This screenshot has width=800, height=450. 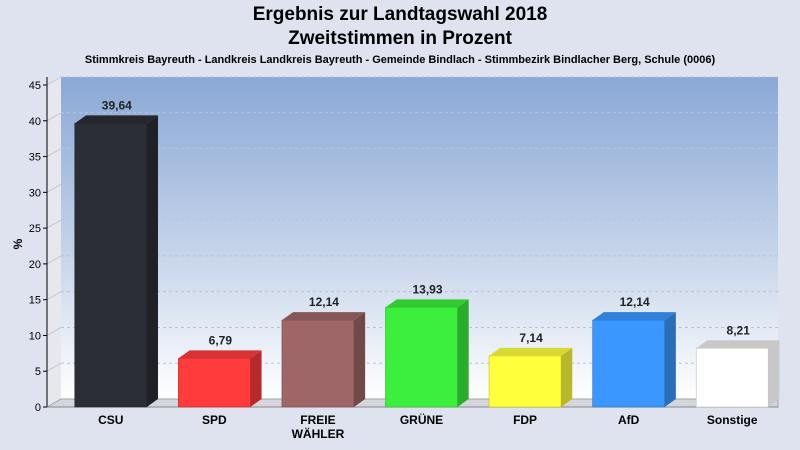 I want to click on plot-side-wall, so click(x=54, y=242).